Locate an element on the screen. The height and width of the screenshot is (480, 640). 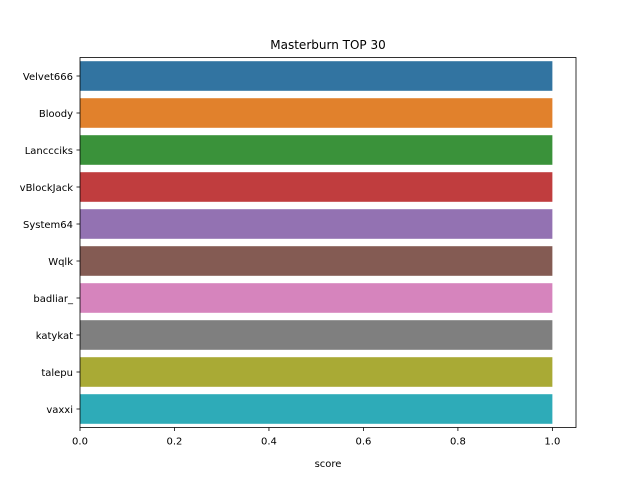
x-tick-label: 0.2 is located at coordinates (175, 442).